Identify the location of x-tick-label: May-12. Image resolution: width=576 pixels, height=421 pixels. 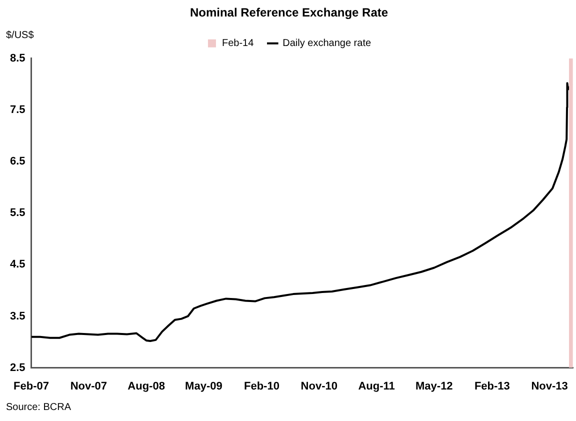
(434, 386).